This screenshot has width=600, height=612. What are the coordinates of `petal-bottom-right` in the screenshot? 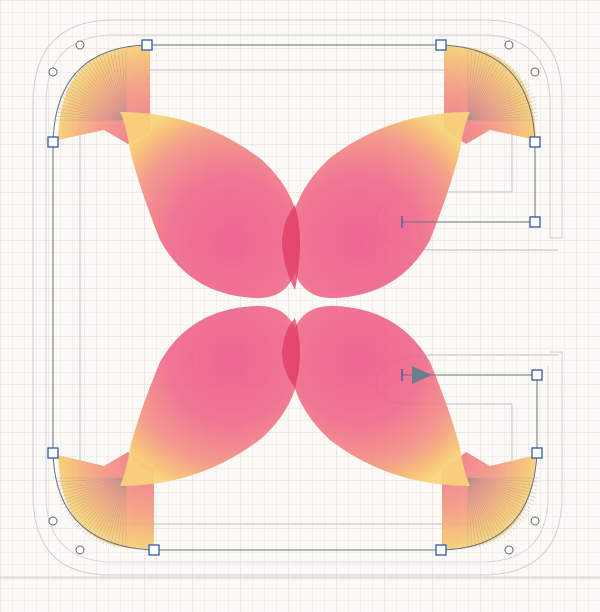 It's located at (380, 395).